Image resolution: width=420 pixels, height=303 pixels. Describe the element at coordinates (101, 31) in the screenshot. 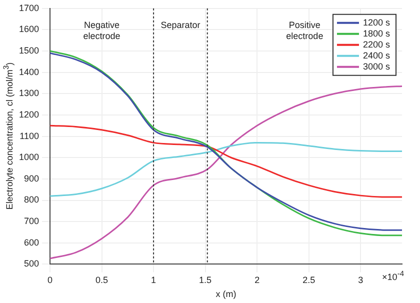

I see `annotation: Negative electrode` at that location.